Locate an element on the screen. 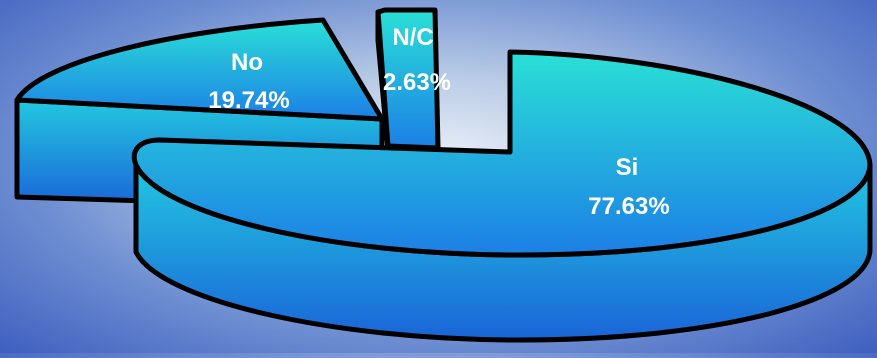 Image resolution: width=877 pixels, height=358 pixels. pie-label-si-name: Si is located at coordinates (627, 167).